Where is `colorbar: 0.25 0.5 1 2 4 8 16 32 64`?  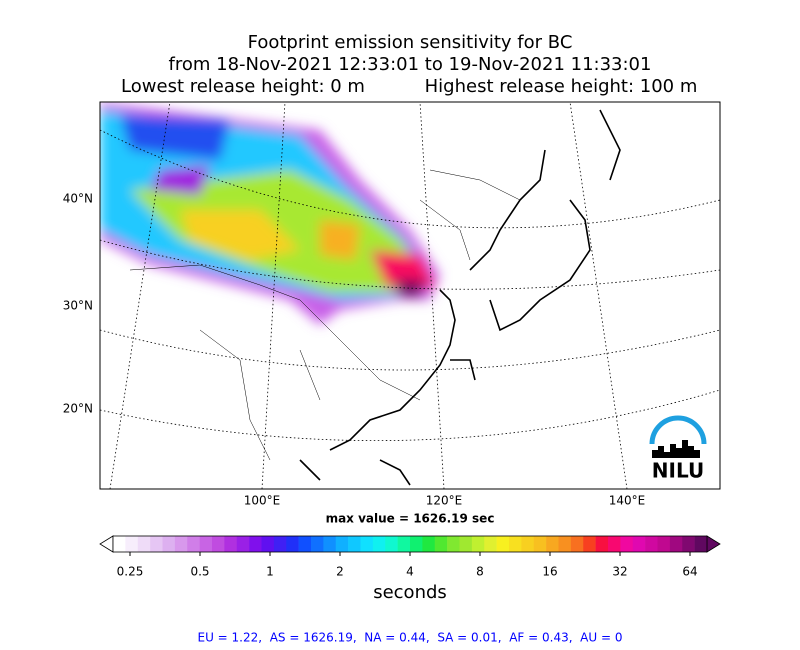 colorbar: 0.25 0.5 1 2 4 8 16 32 64 is located at coordinates (410, 557).